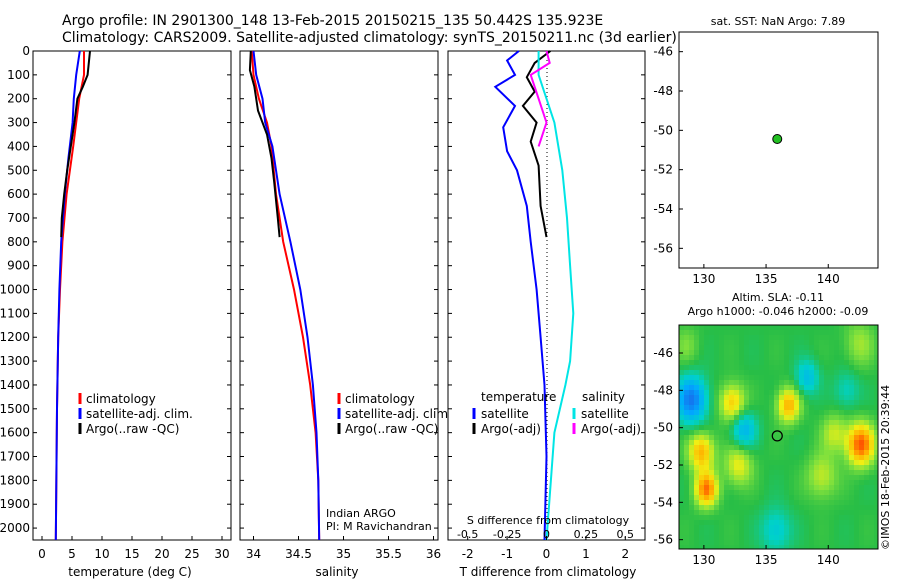 The image size is (900, 580). Describe the element at coordinates (766, 560) in the screenshot. I see `sla-xtick-label: 135` at that location.